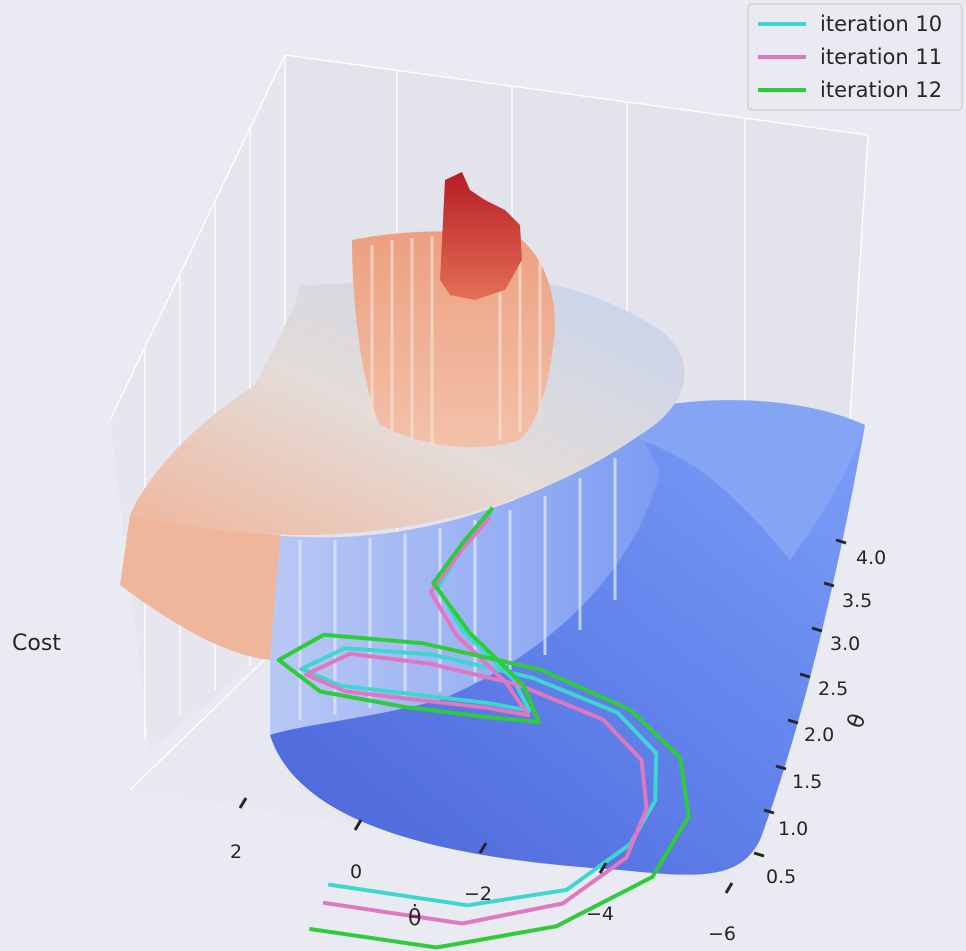 The height and width of the screenshot is (951, 966). I want to click on y-tick-labels: 0.5 1.0 1.5 2.0 2.5 3.0 3.5 4.0, so click(826, 717).